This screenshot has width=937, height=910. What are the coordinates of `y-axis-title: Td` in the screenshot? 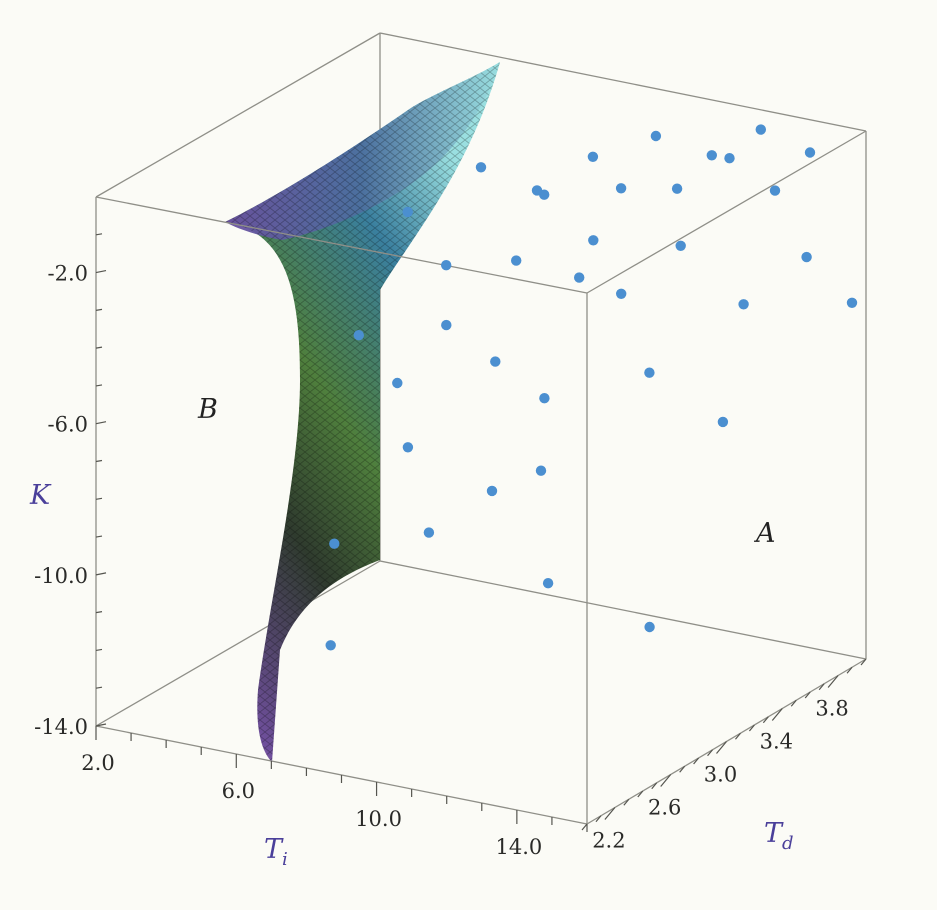 It's located at (779, 836).